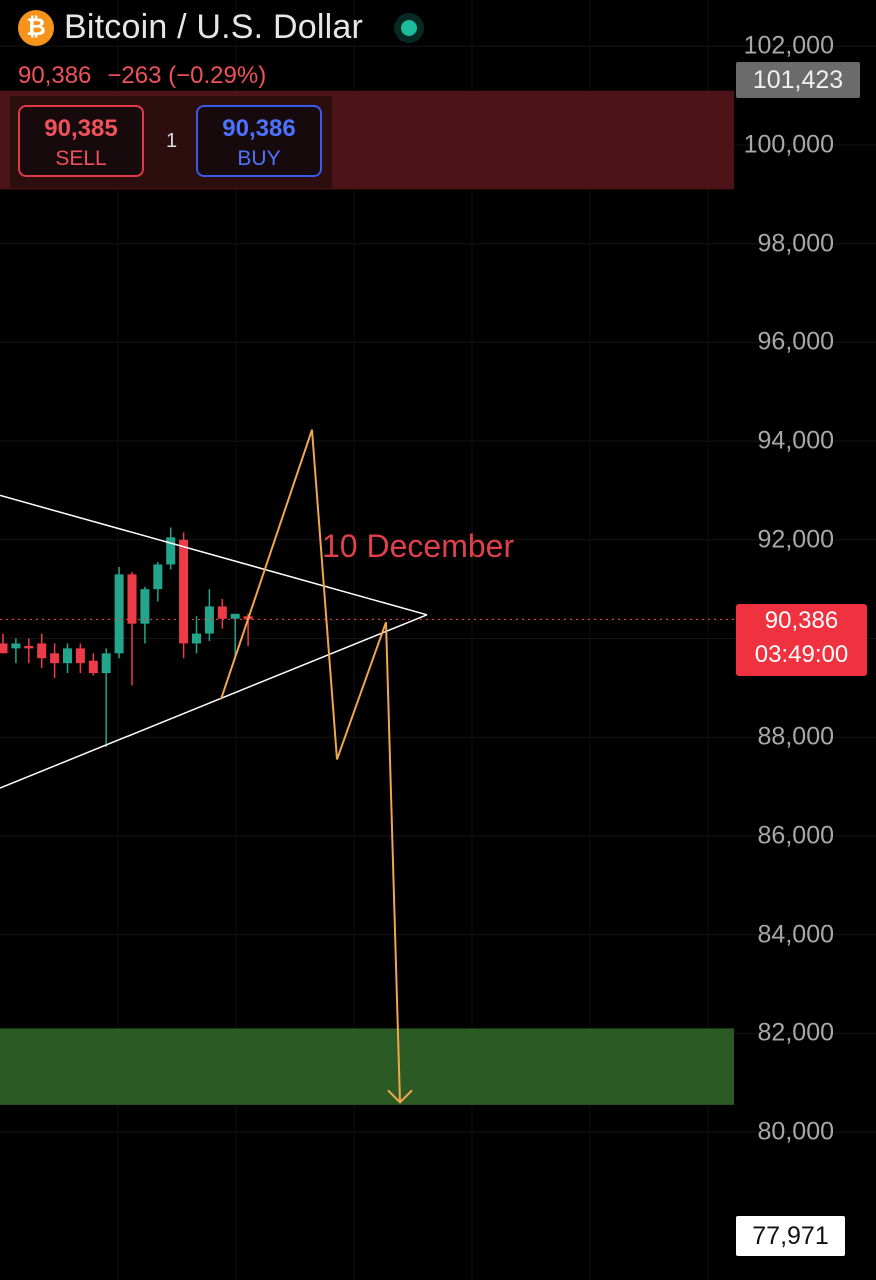 This screenshot has width=876, height=1280. Describe the element at coordinates (798, 80) in the screenshot. I see `high-price-tag: 101,423` at that location.